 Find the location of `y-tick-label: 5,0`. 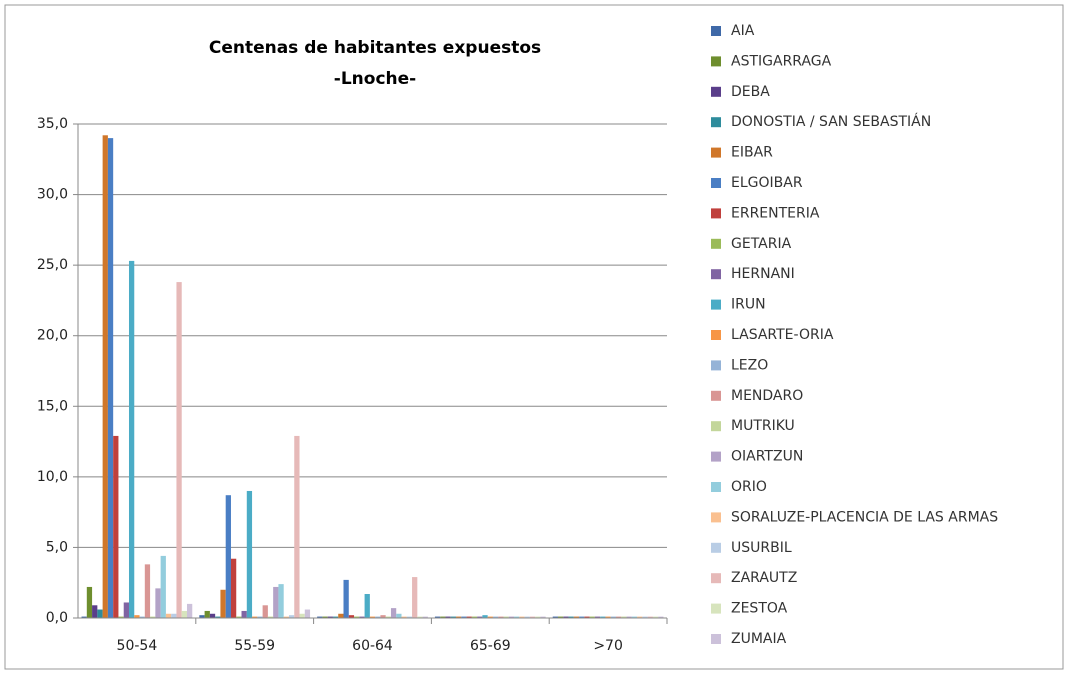

y-tick-label: 5,0 is located at coordinates (57, 547).